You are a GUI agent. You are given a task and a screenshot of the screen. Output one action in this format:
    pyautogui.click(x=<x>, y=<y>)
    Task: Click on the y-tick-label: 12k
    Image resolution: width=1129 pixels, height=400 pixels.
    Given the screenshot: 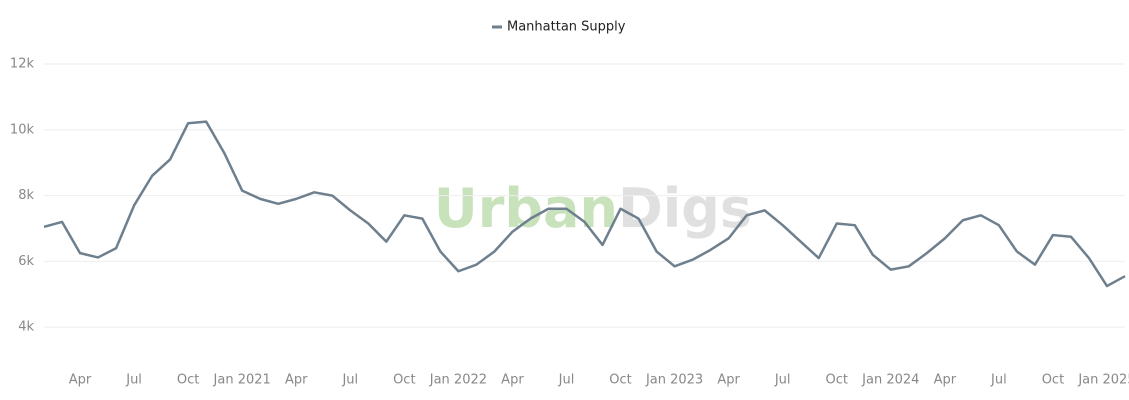 What is the action you would take?
    pyautogui.click(x=22, y=64)
    